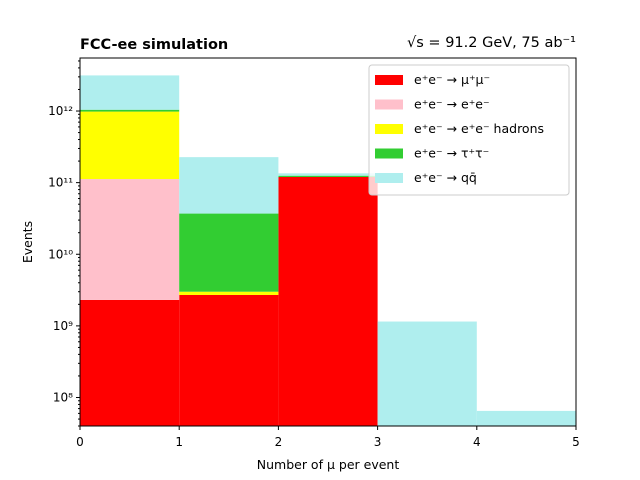  What do you see at coordinates (60, 254) in the screenshot?
I see `y-tick-label: 10¹⁰` at bounding box center [60, 254].